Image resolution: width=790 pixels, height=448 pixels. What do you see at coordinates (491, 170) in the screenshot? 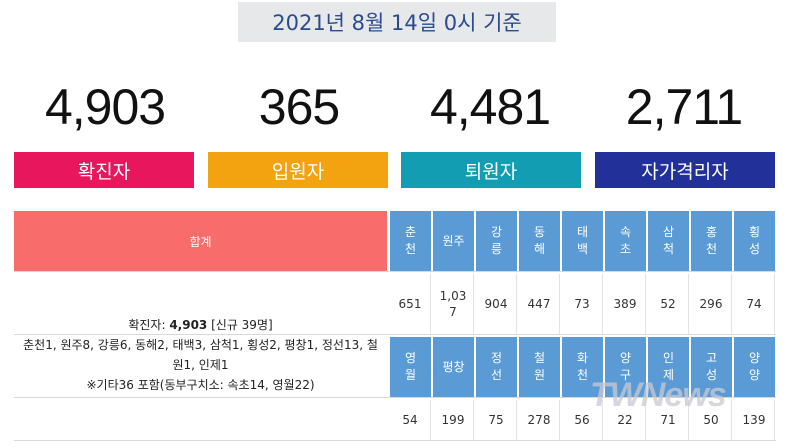
I see `discharged-badge: 퇴원자` at bounding box center [491, 170].